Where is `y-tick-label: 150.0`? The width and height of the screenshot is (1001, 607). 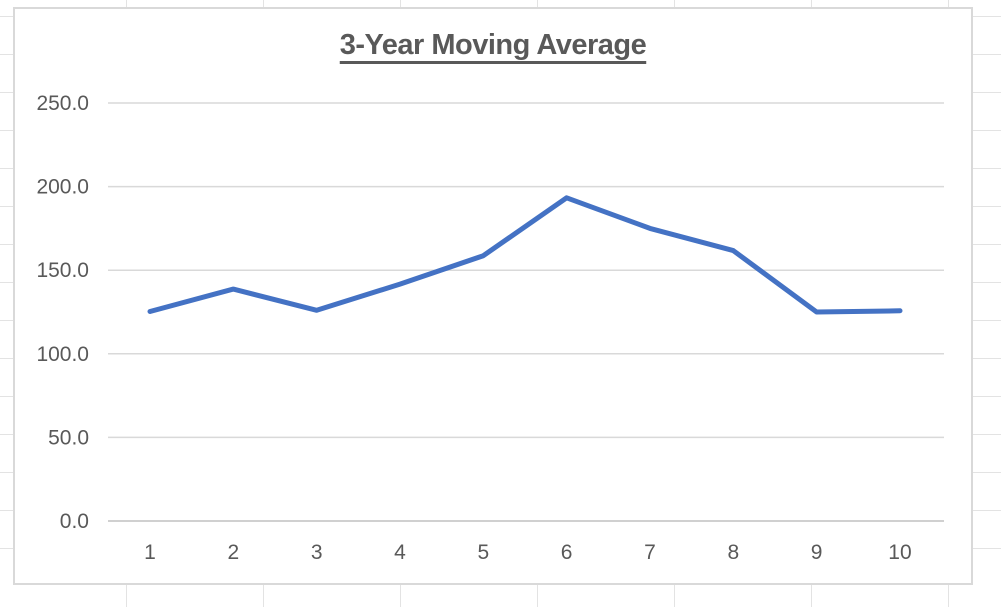
y-tick-label: 150.0 is located at coordinates (62, 270).